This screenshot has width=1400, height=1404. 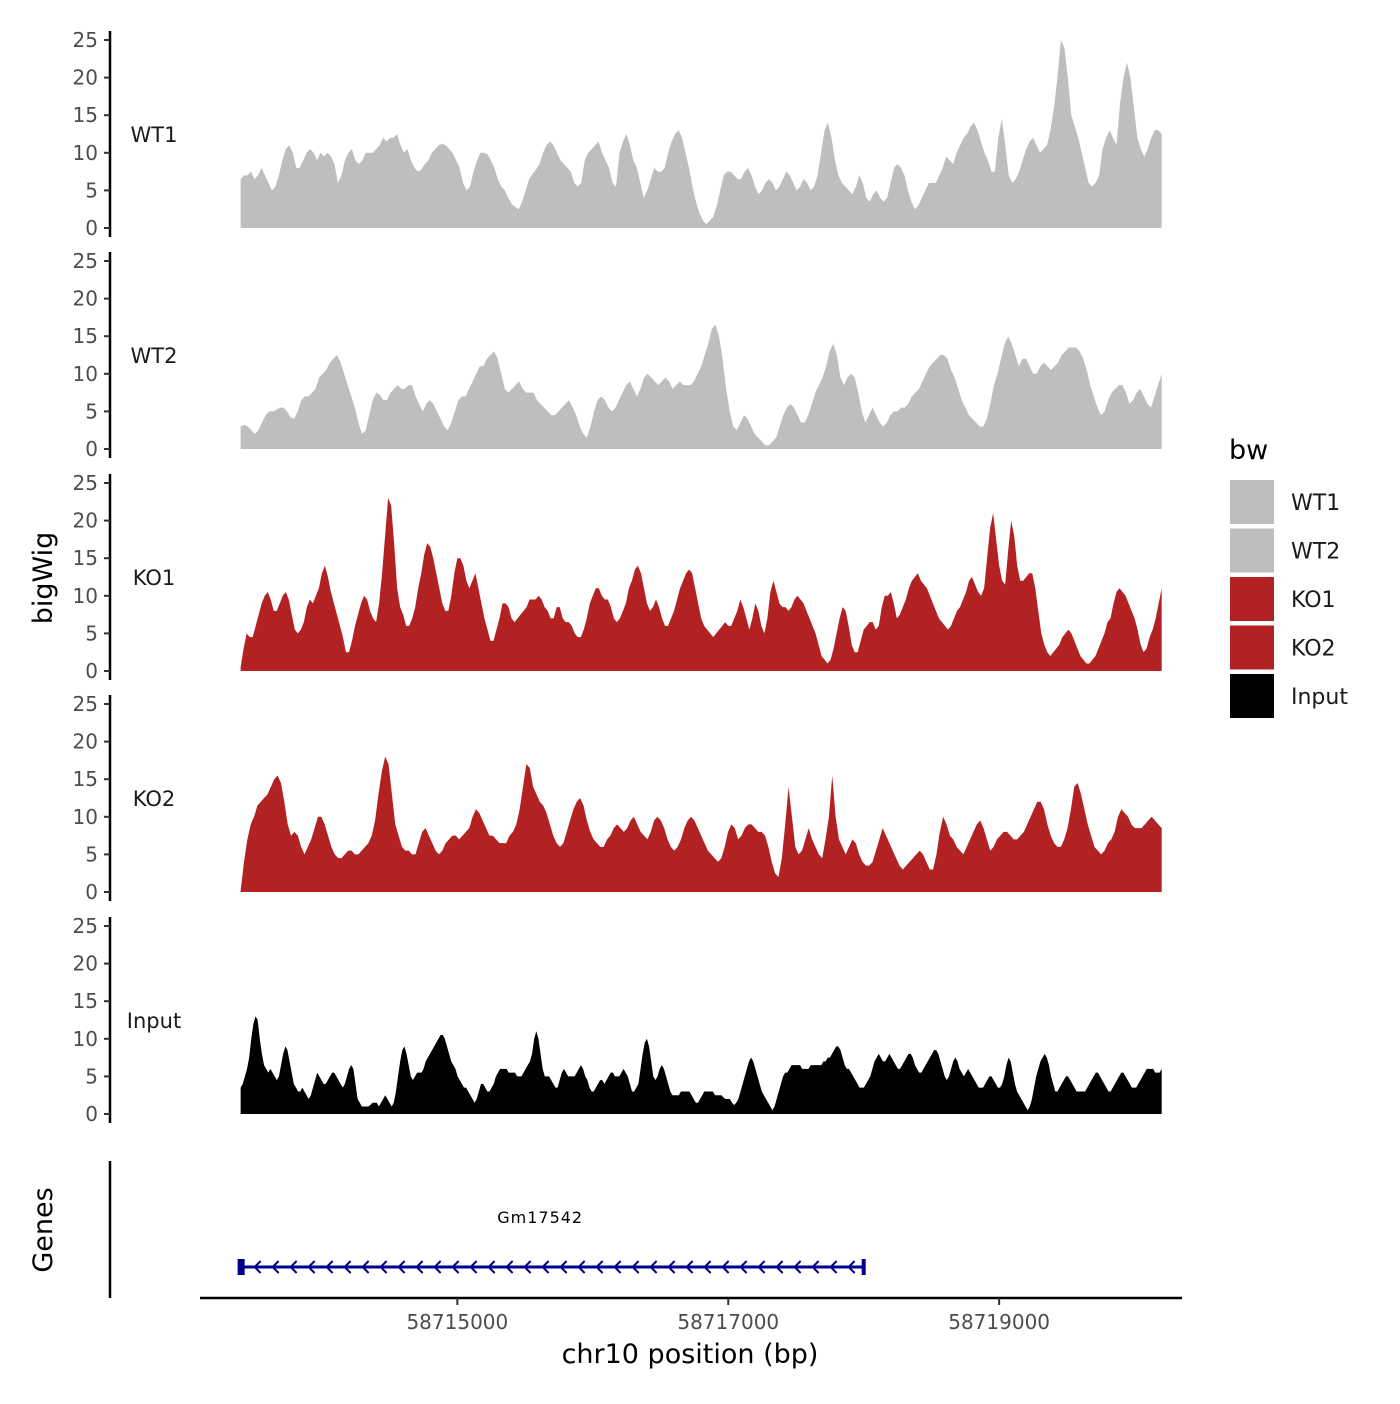 What do you see at coordinates (154, 135) in the screenshot?
I see `track-label-wt1: WT1` at bounding box center [154, 135].